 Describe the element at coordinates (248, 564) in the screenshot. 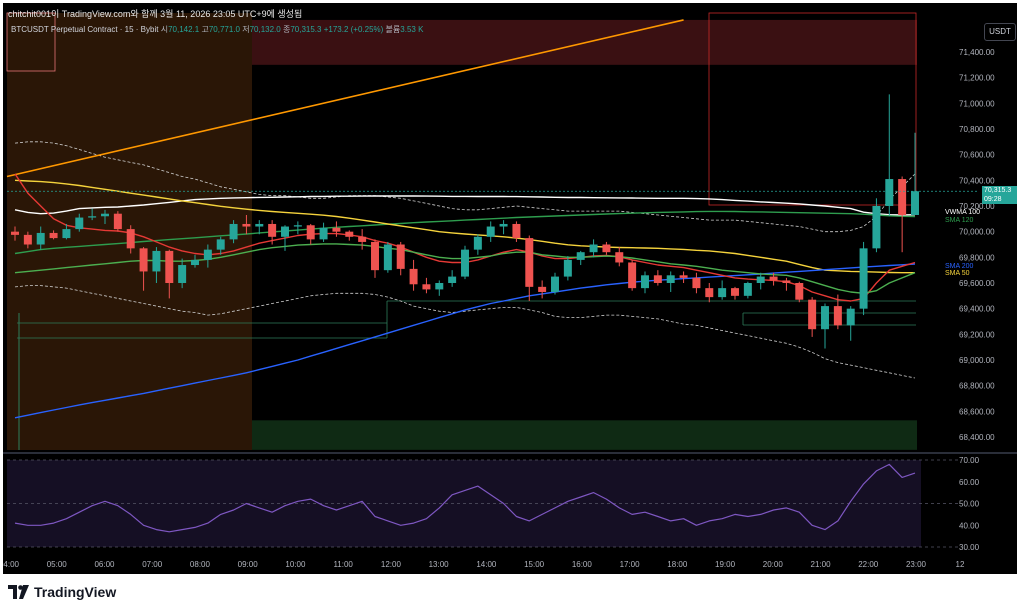

I see `time-tick-label: 09:00` at that location.